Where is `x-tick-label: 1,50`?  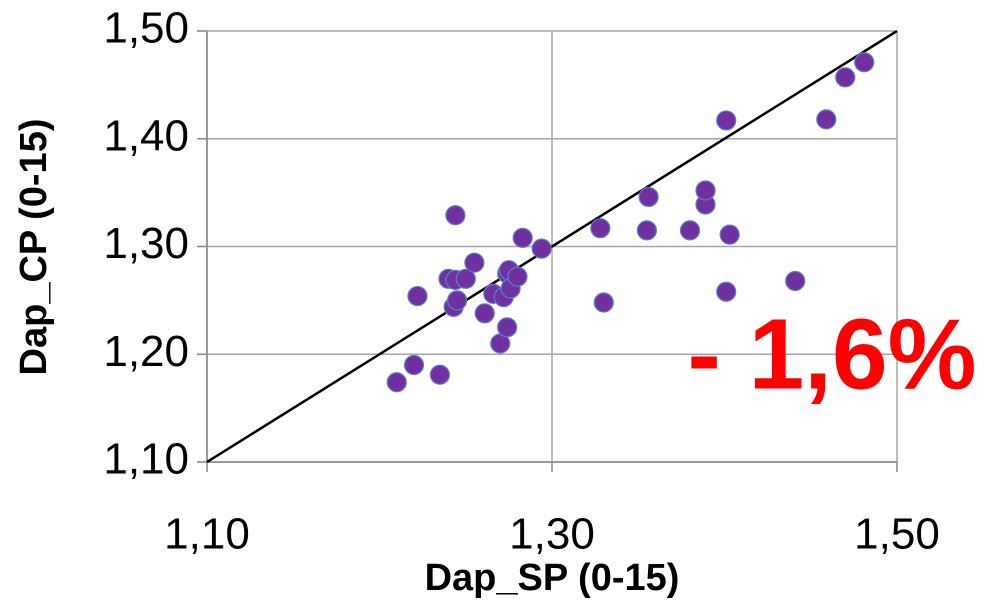
x-tick-label: 1,50 is located at coordinates (897, 534).